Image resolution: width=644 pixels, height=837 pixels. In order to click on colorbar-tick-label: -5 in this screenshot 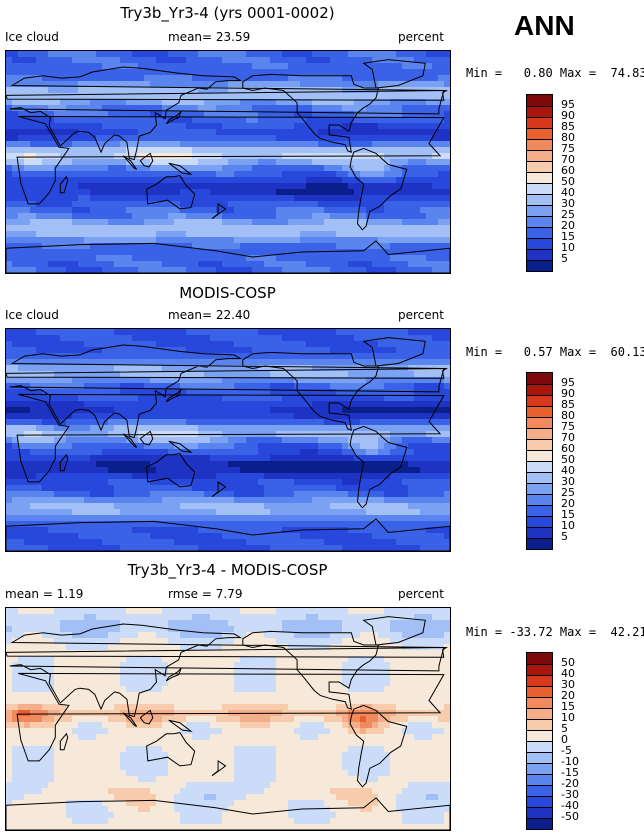, I will do `click(566, 750)`.